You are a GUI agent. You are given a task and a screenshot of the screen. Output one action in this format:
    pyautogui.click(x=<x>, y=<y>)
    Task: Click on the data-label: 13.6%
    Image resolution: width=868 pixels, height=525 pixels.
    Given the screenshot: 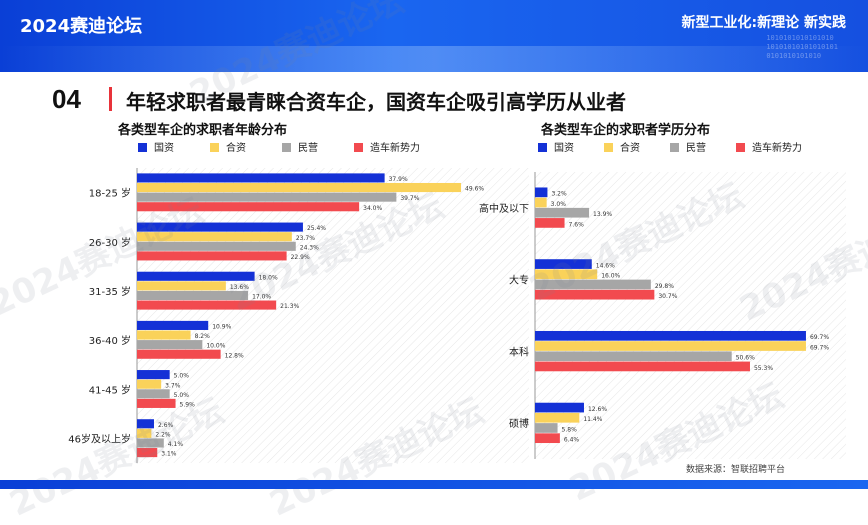 What is the action you would take?
    pyautogui.click(x=239, y=287)
    